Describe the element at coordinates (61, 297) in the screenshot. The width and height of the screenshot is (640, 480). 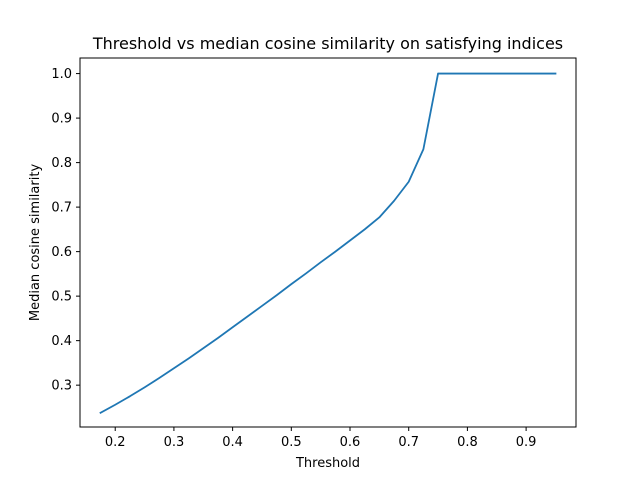
I see `y-tick-label: 0.5` at that location.